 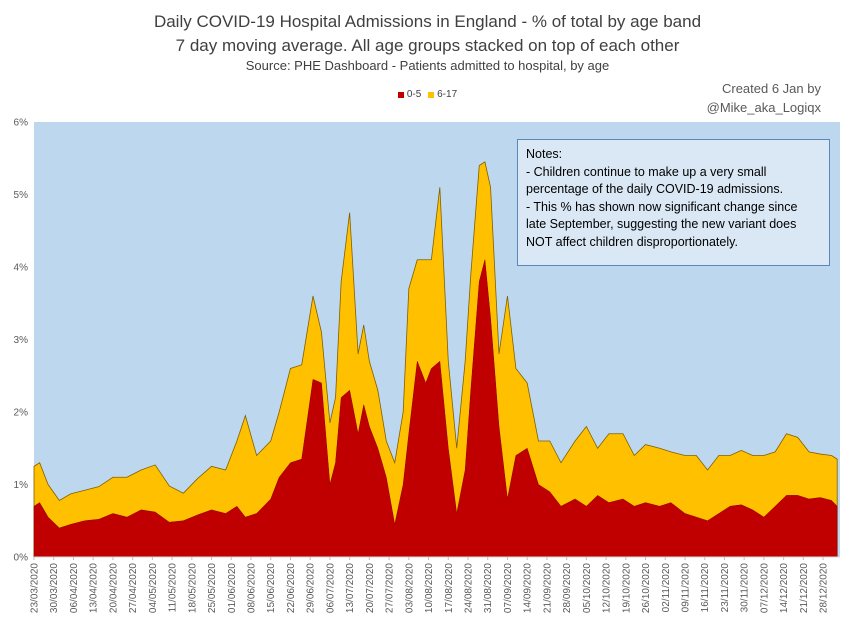 I want to click on x-tick-label: 20/04/2020, so click(x=113, y=588).